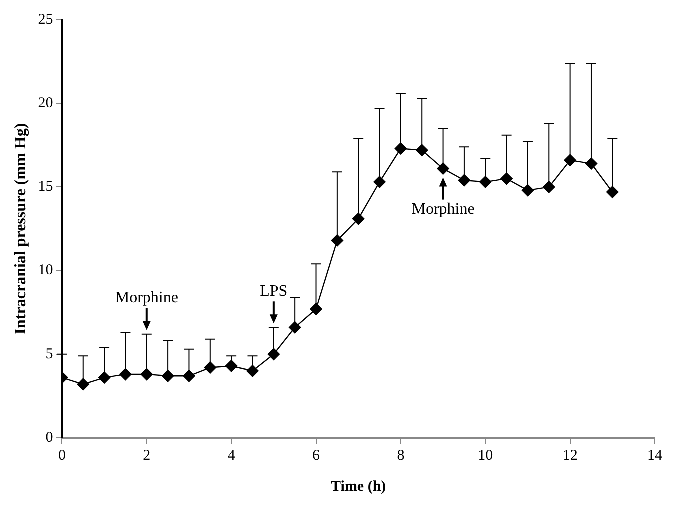 This screenshot has height=508, width=677. Describe the element at coordinates (401, 456) in the screenshot. I see `x-tick-label: 8` at that location.